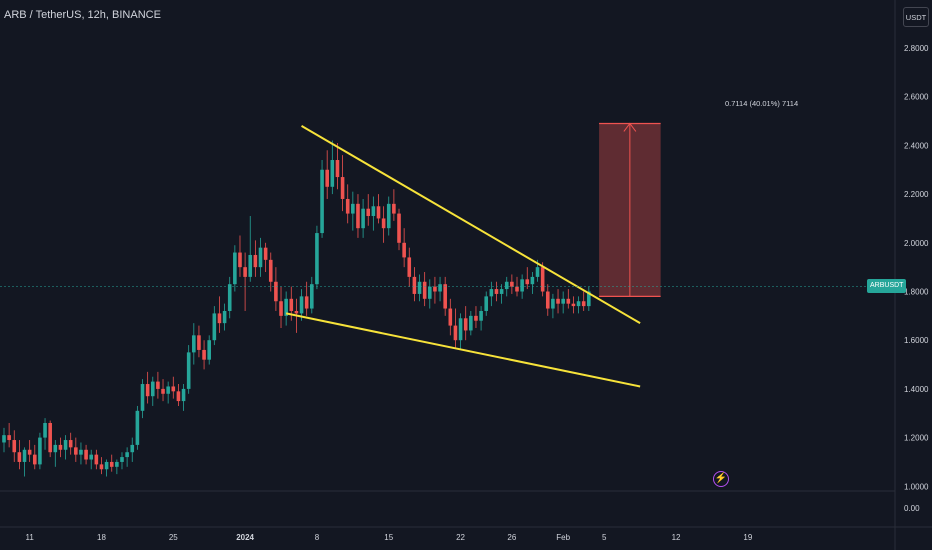 This screenshot has height=550, width=932. Describe the element at coordinates (916, 17) in the screenshot. I see `currency-badge: USDT` at that location.